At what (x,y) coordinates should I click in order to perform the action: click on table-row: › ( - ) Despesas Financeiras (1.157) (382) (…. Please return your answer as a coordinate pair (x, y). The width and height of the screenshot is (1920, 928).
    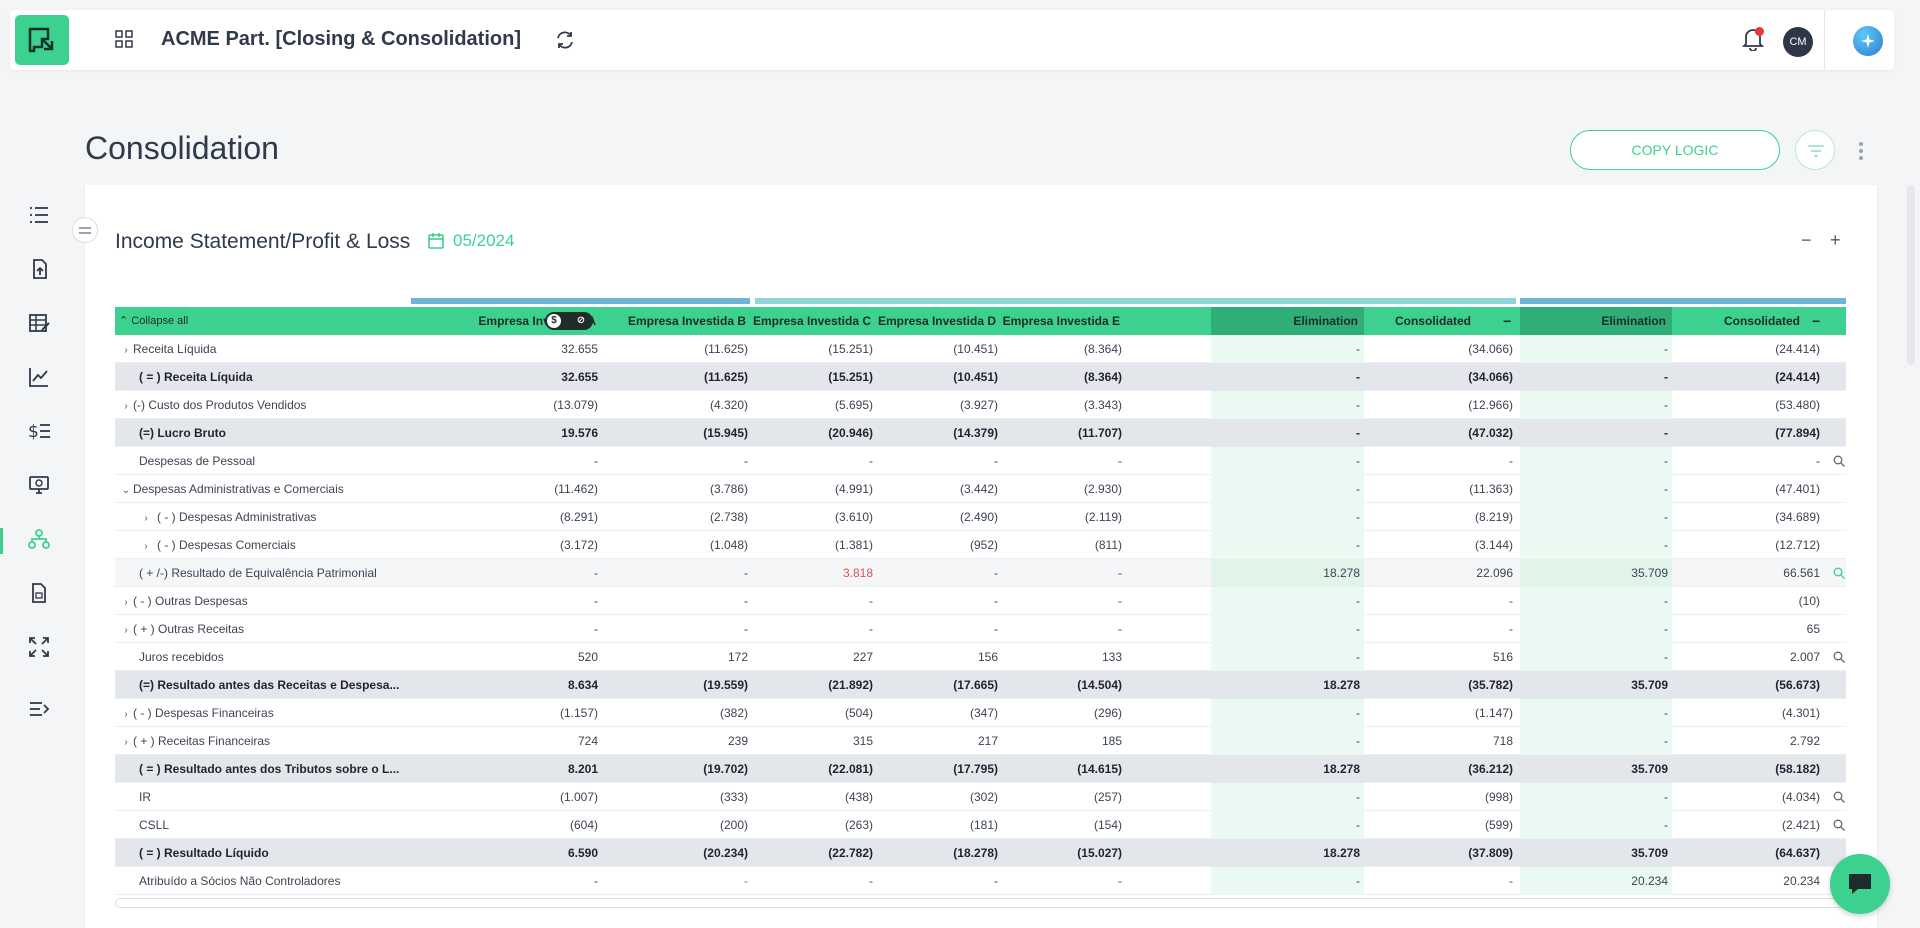
    Looking at the image, I should click on (980, 713).